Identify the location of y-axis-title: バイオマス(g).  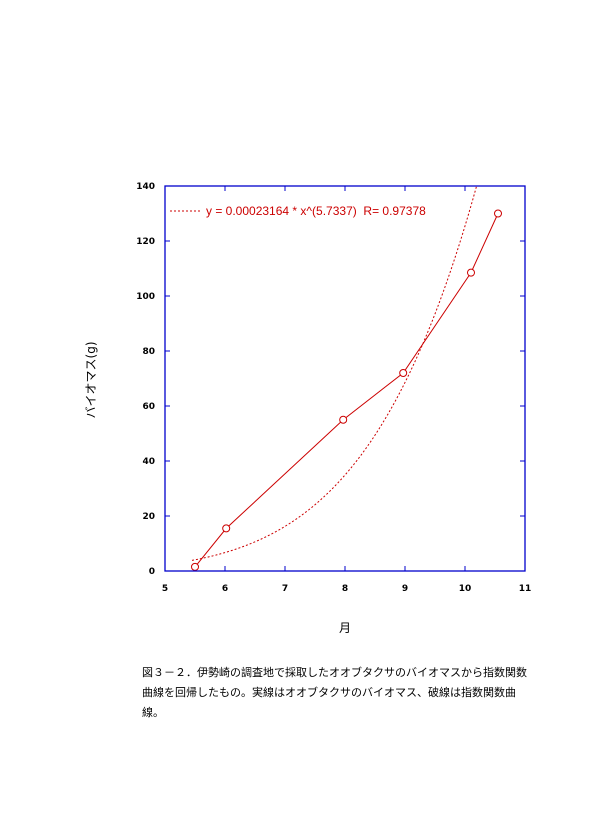
(91, 380).